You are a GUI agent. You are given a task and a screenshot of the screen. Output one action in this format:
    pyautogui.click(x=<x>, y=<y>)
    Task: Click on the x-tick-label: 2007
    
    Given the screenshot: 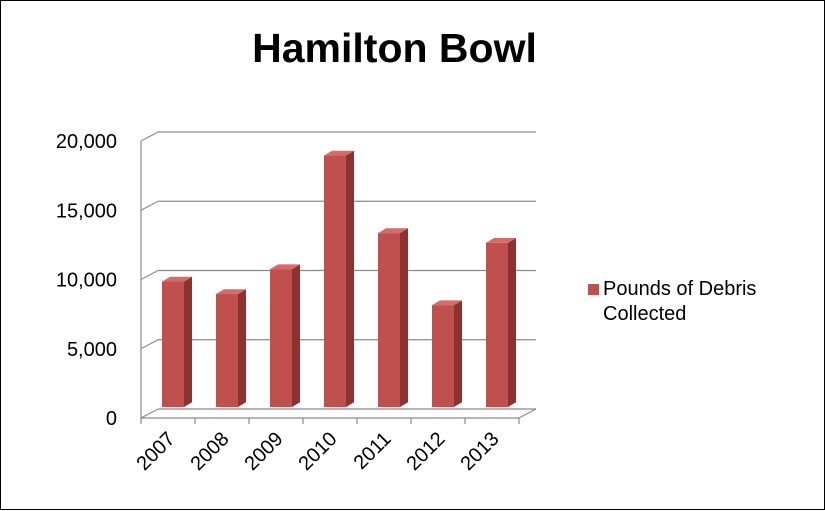 What is the action you would take?
    pyautogui.click(x=156, y=451)
    